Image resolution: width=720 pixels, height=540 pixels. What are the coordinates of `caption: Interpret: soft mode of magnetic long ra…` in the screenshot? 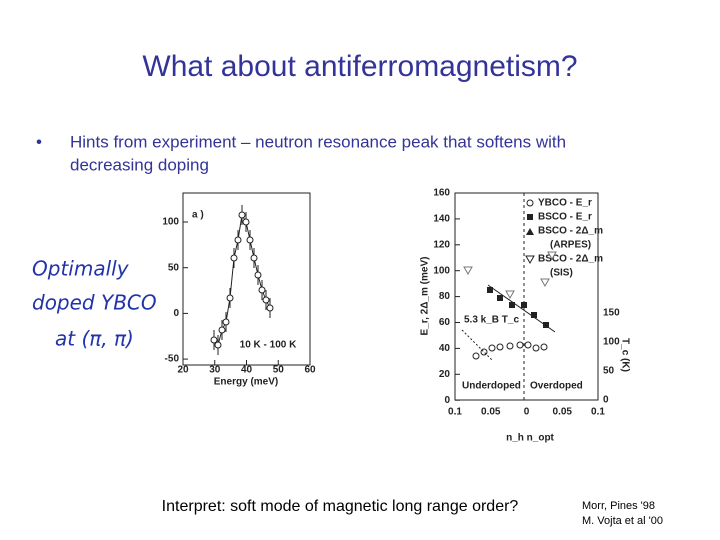 It's located at (340, 506).